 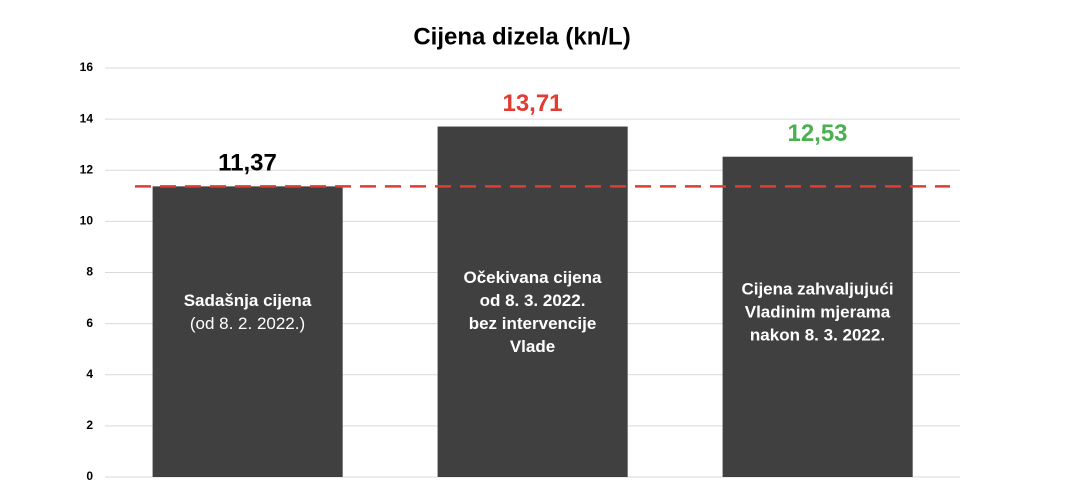 I want to click on y-tick-label: 2, so click(x=89, y=425).